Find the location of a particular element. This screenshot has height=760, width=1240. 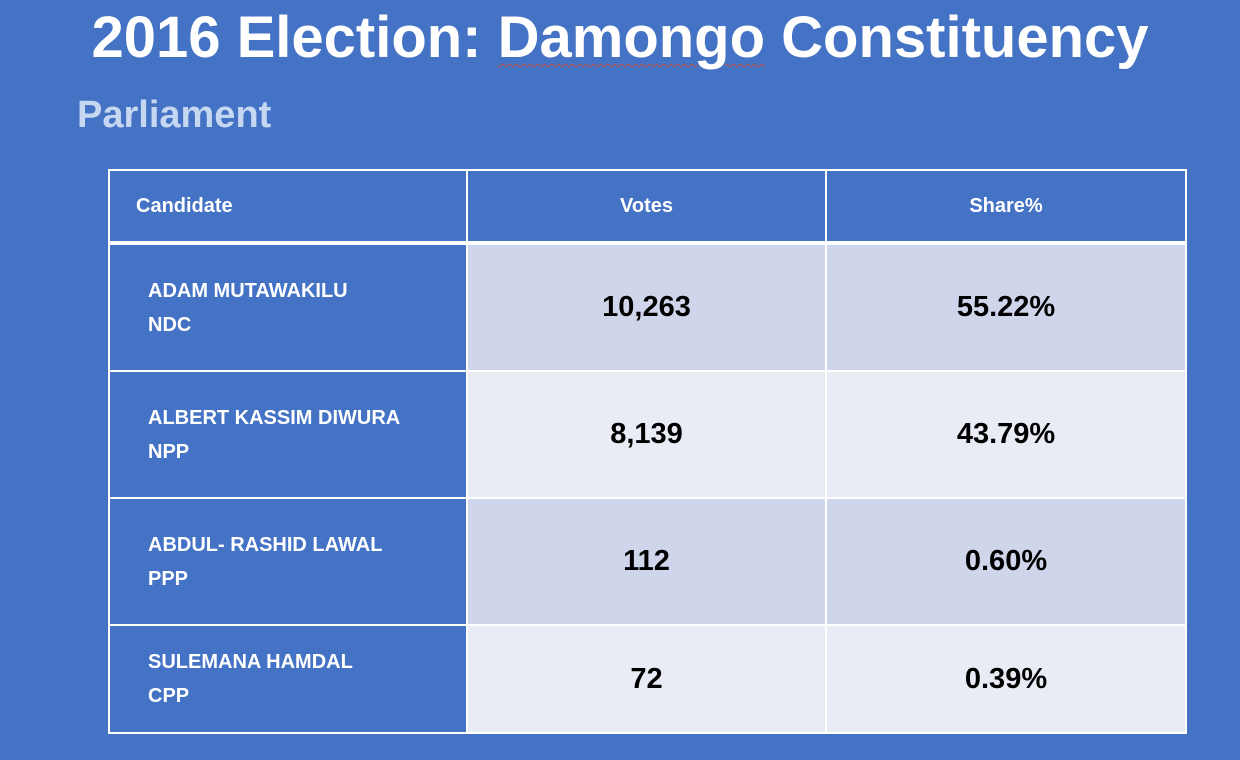

votes-cell: 8,139 is located at coordinates (646, 434).